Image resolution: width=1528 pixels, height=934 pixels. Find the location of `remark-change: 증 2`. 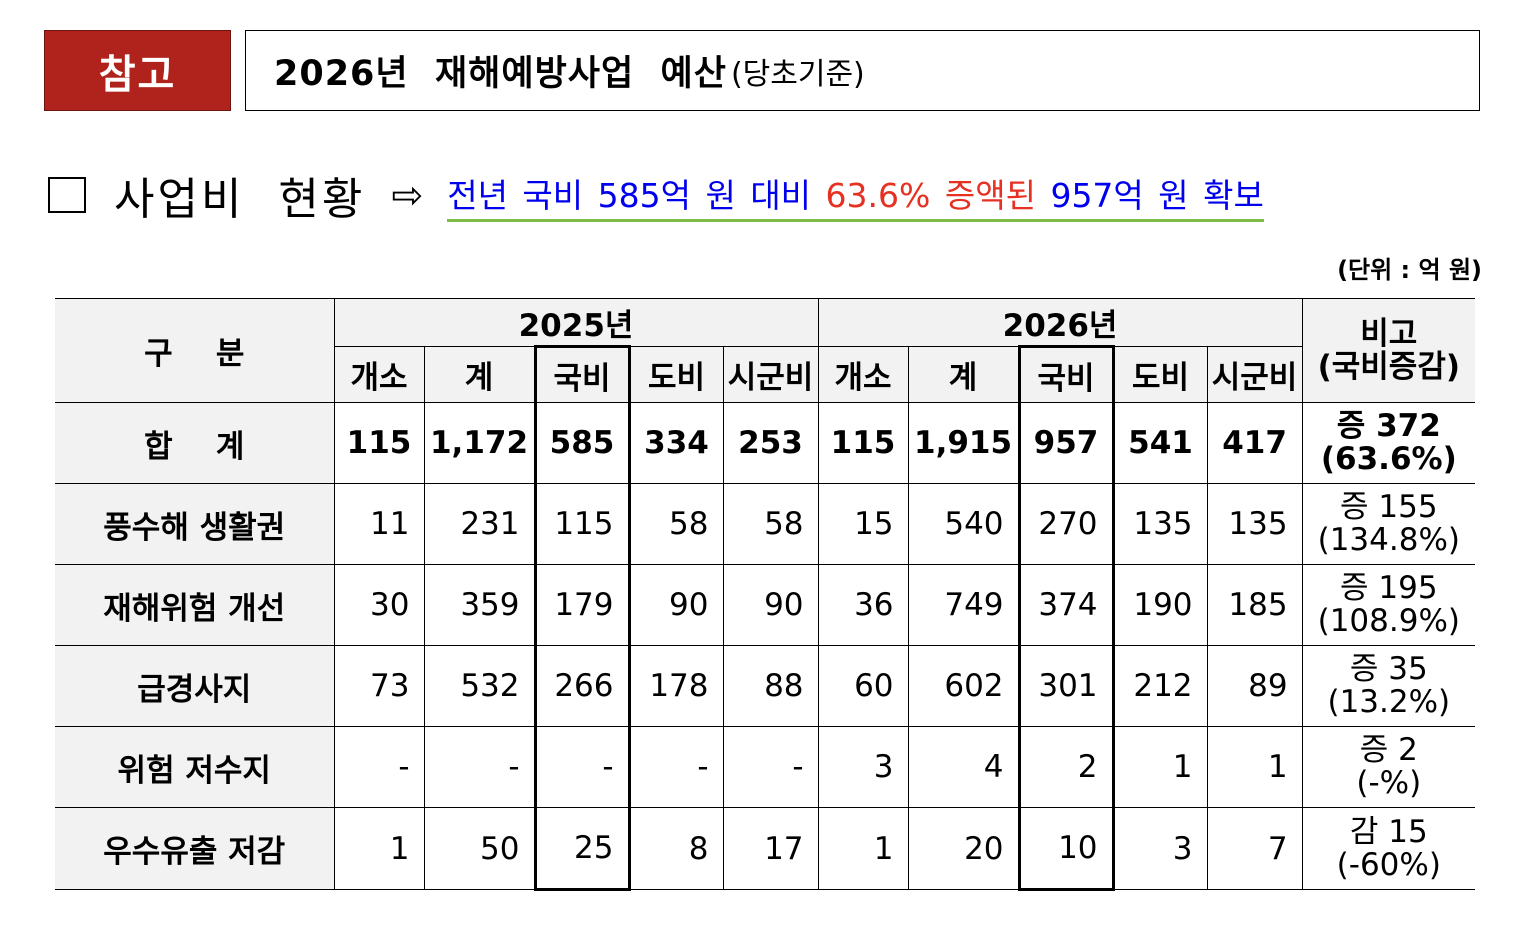

remark-change: 증 2 is located at coordinates (1388, 750).